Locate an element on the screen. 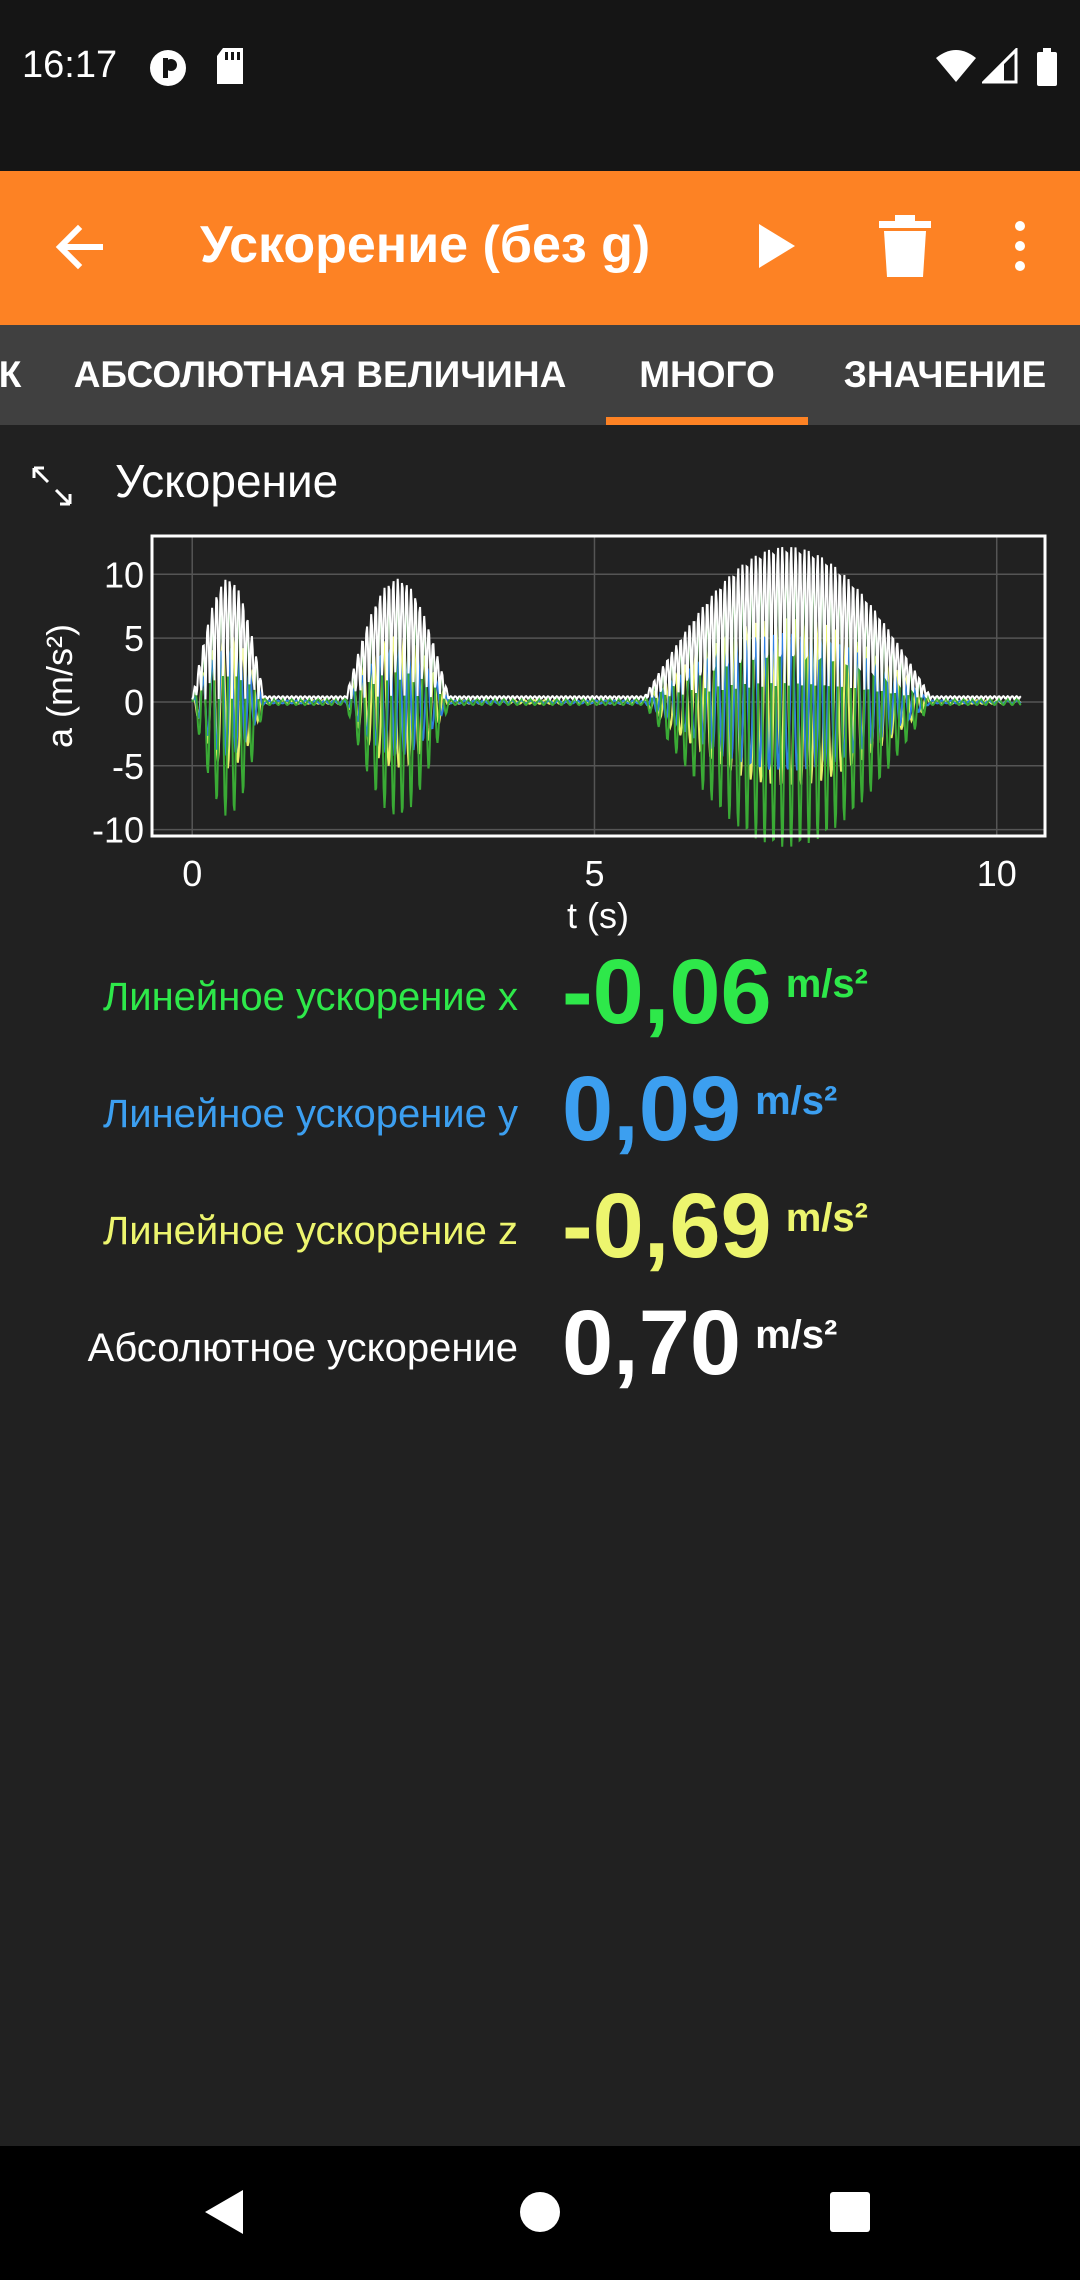  tab-multi: МНОГО is located at coordinates (707, 374).